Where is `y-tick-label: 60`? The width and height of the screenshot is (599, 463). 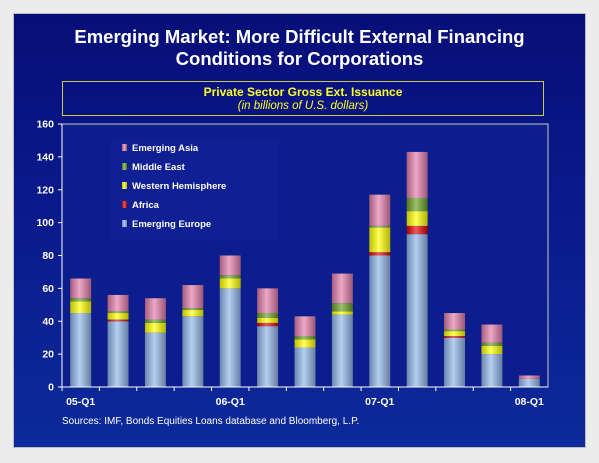
y-tick-label: 60 is located at coordinates (48, 289).